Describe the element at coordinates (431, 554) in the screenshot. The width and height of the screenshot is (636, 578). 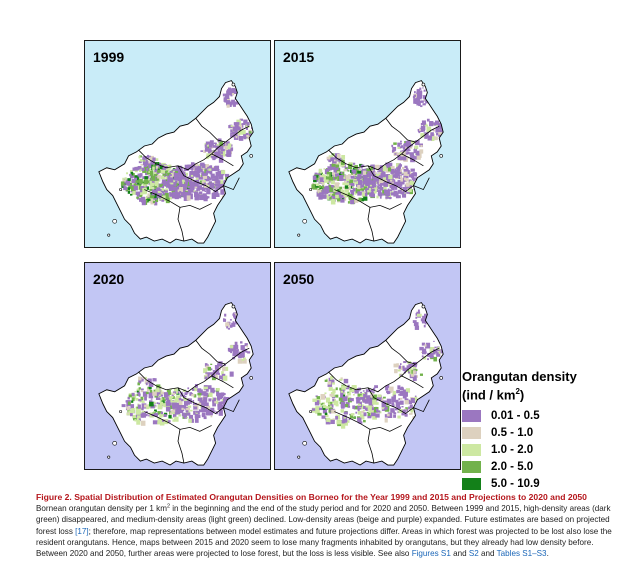
I see `figures-s1-link: Figures S1` at that location.